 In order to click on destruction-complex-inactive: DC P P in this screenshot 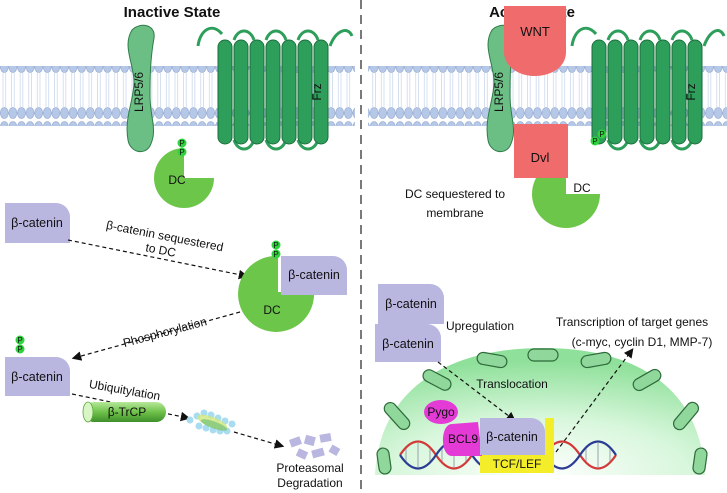, I will do `click(184, 173)`.